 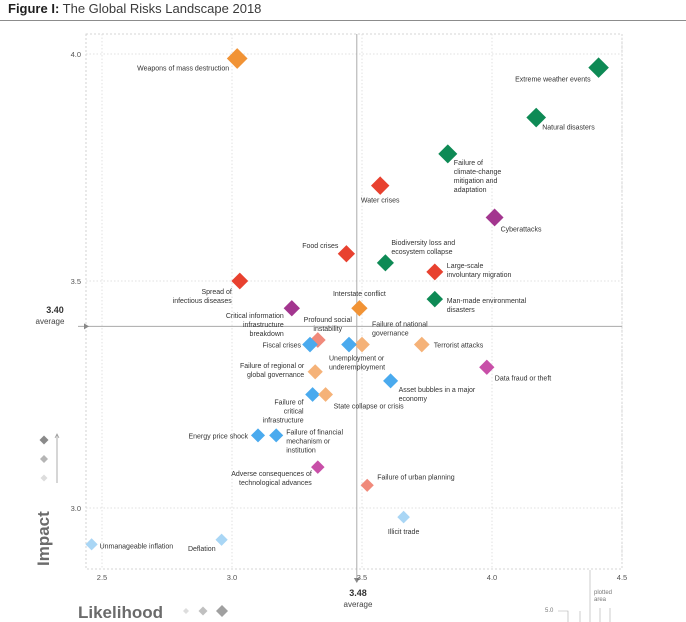 What do you see at coordinates (421, 252) in the screenshot?
I see `risk-label-line: ecosystem collapse` at bounding box center [421, 252].